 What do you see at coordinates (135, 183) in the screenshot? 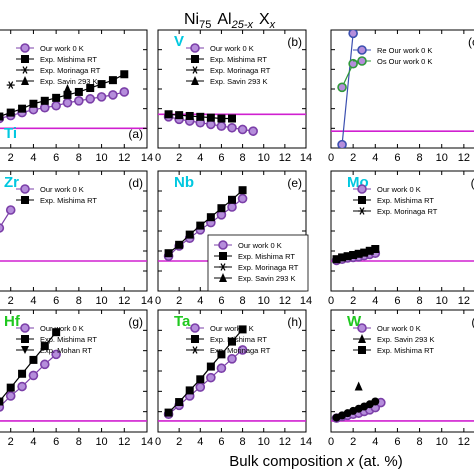
I see `panel-letter: (d)` at bounding box center [135, 183].